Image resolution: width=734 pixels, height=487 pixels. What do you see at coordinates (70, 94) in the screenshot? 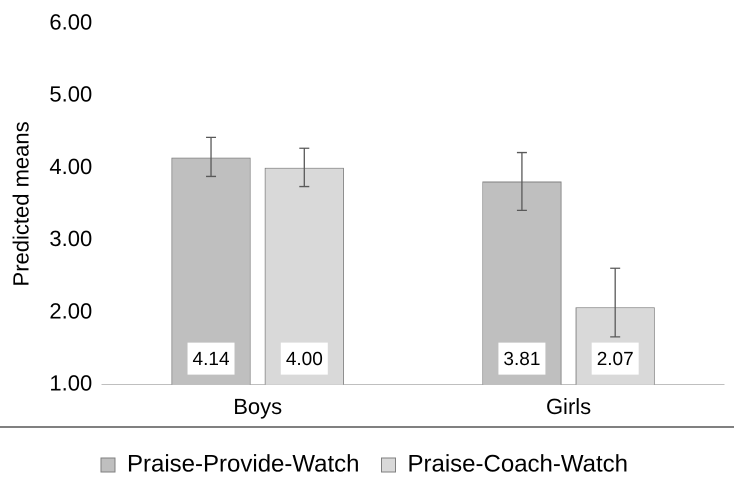
I see `y-tick-label: 5.00` at bounding box center [70, 94].